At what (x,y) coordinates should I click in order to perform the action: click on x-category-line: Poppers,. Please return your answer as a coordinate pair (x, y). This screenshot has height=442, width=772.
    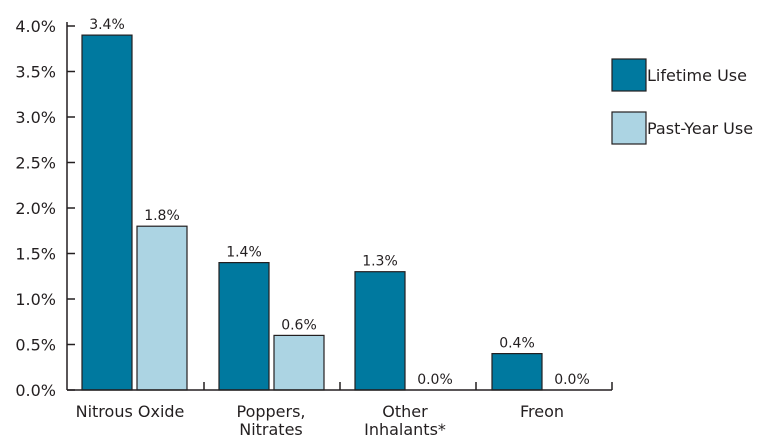
    Looking at the image, I should click on (270, 411).